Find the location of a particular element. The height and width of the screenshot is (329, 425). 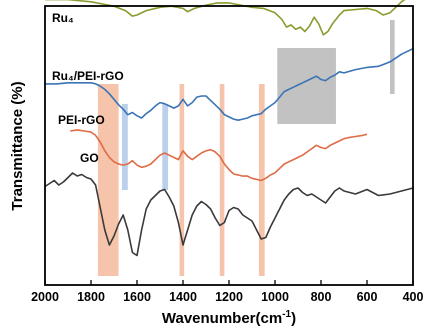

x-tick-label-400: 400 is located at coordinates (413, 297).